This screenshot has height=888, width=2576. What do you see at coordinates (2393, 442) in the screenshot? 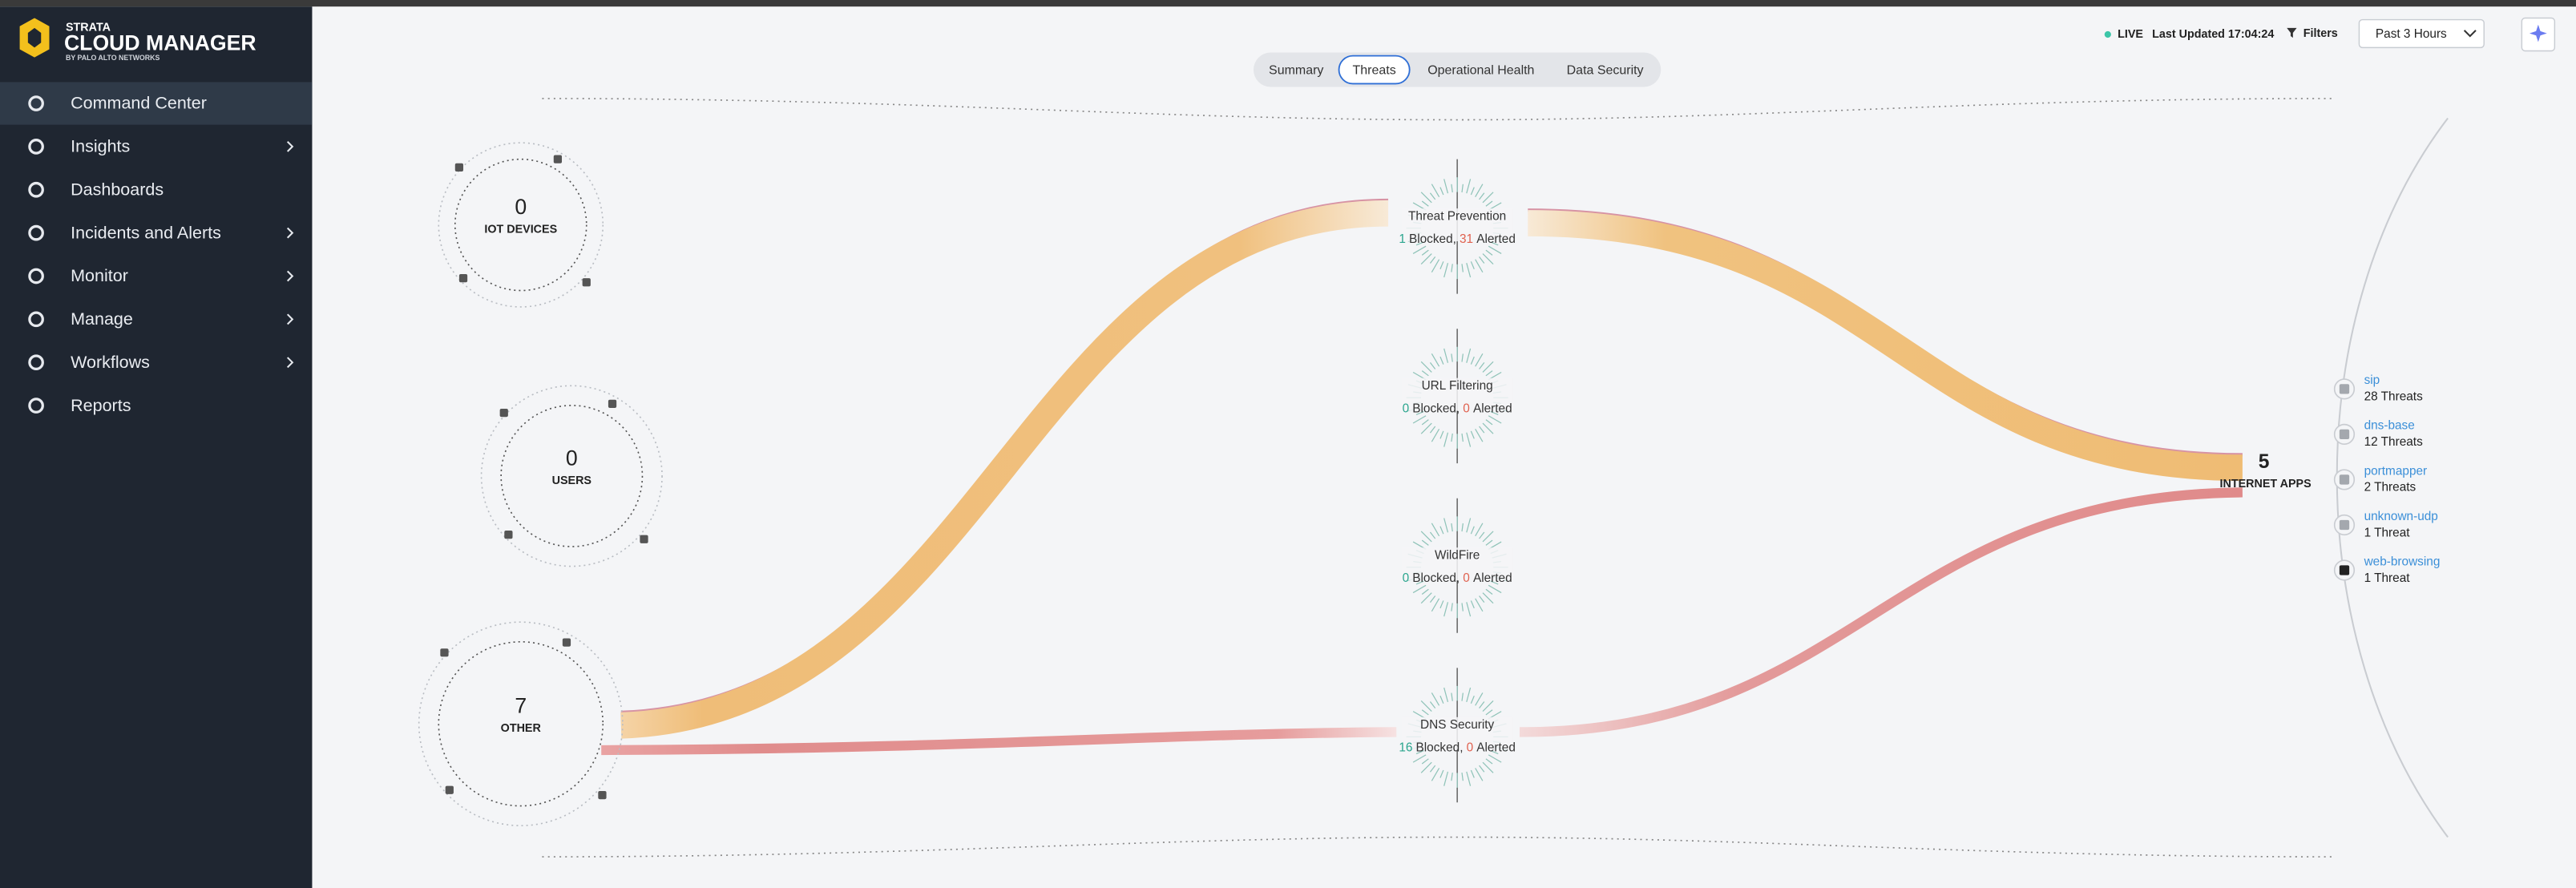
I see `app-threats: 12 Threats` at bounding box center [2393, 442].